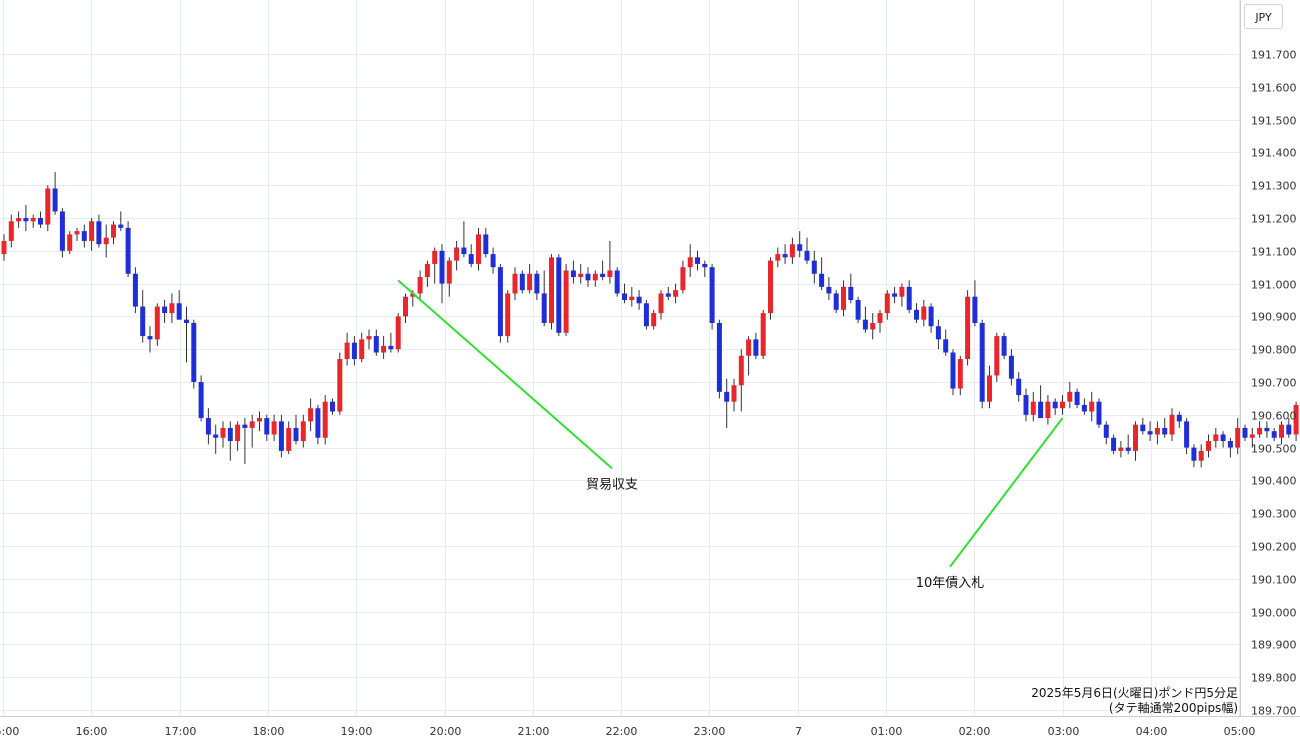 The image size is (1300, 749). I want to click on y-tick-label: 190.200, so click(1274, 547).